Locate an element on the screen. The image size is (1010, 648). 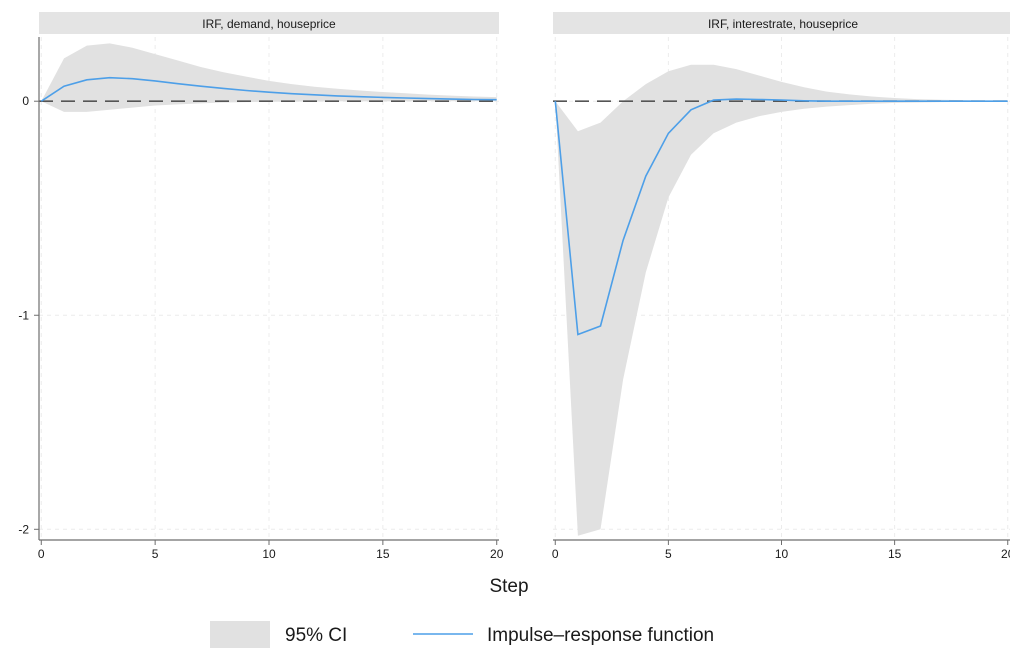
ci-band is located at coordinates (269, 77).